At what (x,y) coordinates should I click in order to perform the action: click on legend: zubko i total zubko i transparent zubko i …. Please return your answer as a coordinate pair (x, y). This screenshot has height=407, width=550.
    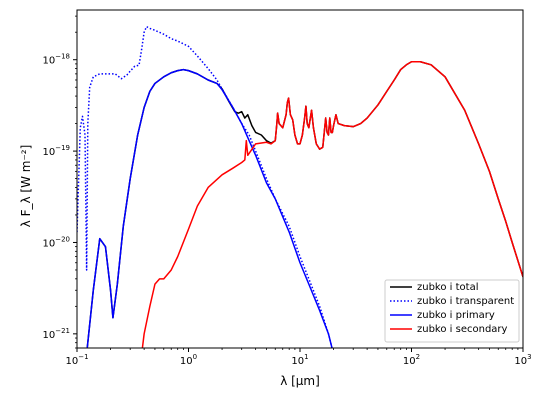
    Looking at the image, I should click on (452, 311).